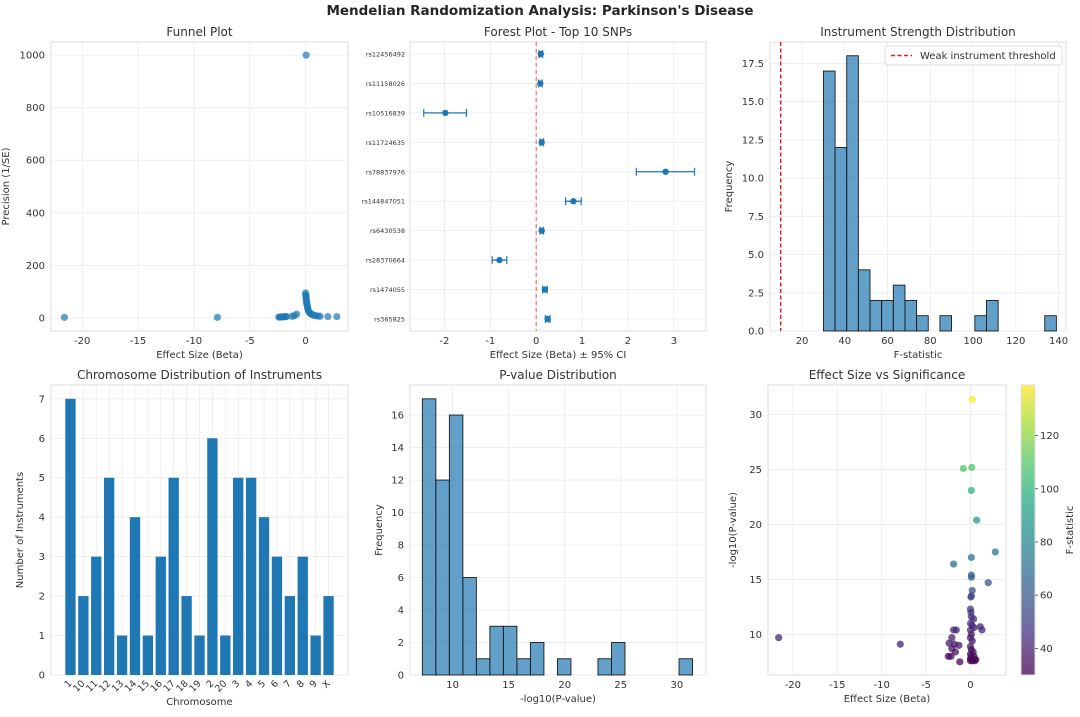  What do you see at coordinates (1046, 649) in the screenshot?
I see `colorbar-tick-label: 40` at bounding box center [1046, 649].